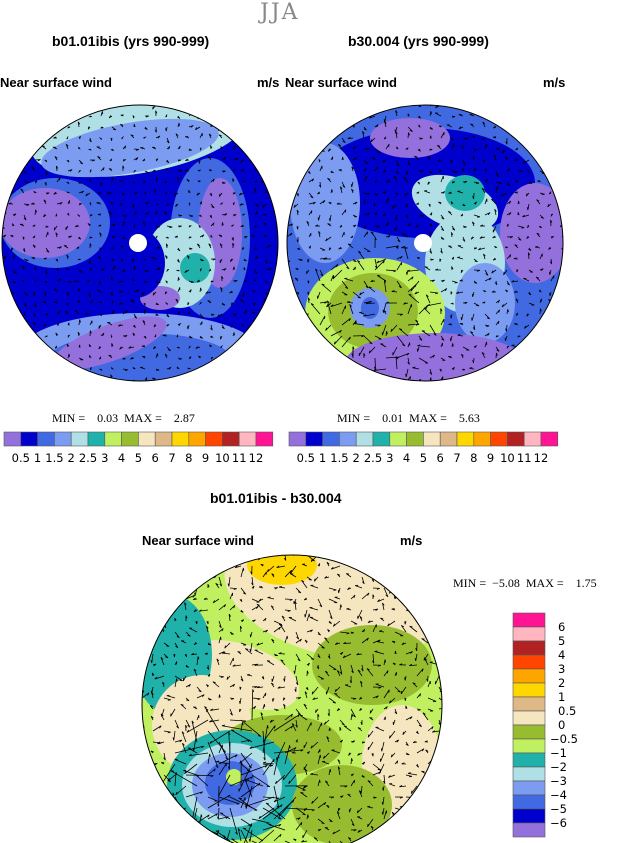 This screenshot has width=635, height=843. What do you see at coordinates (56, 82) in the screenshot?
I see `panel1-left-label: Near surface wind` at bounding box center [56, 82].